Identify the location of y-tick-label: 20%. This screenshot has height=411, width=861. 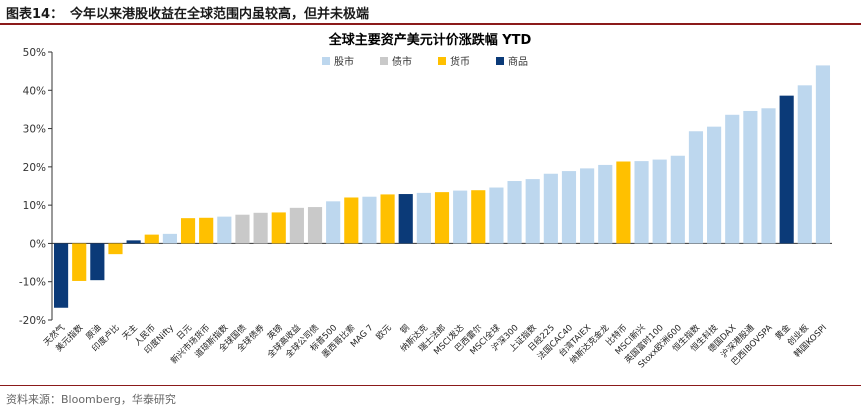
(34, 168).